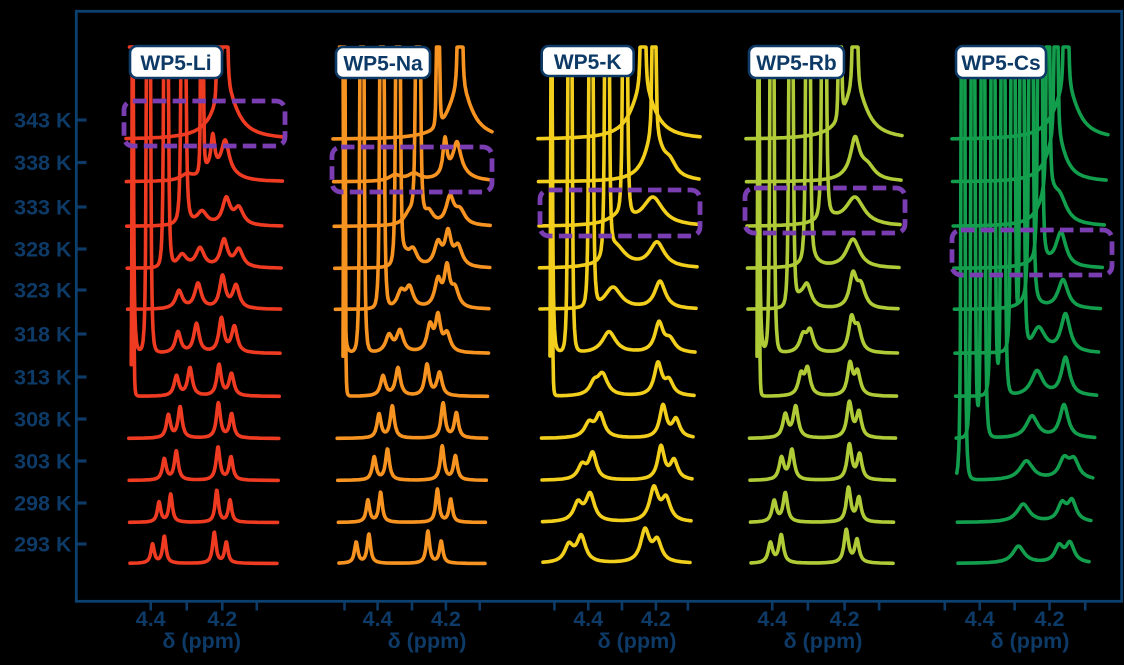  I want to click on svg-text: 328 K, so click(43, 250).